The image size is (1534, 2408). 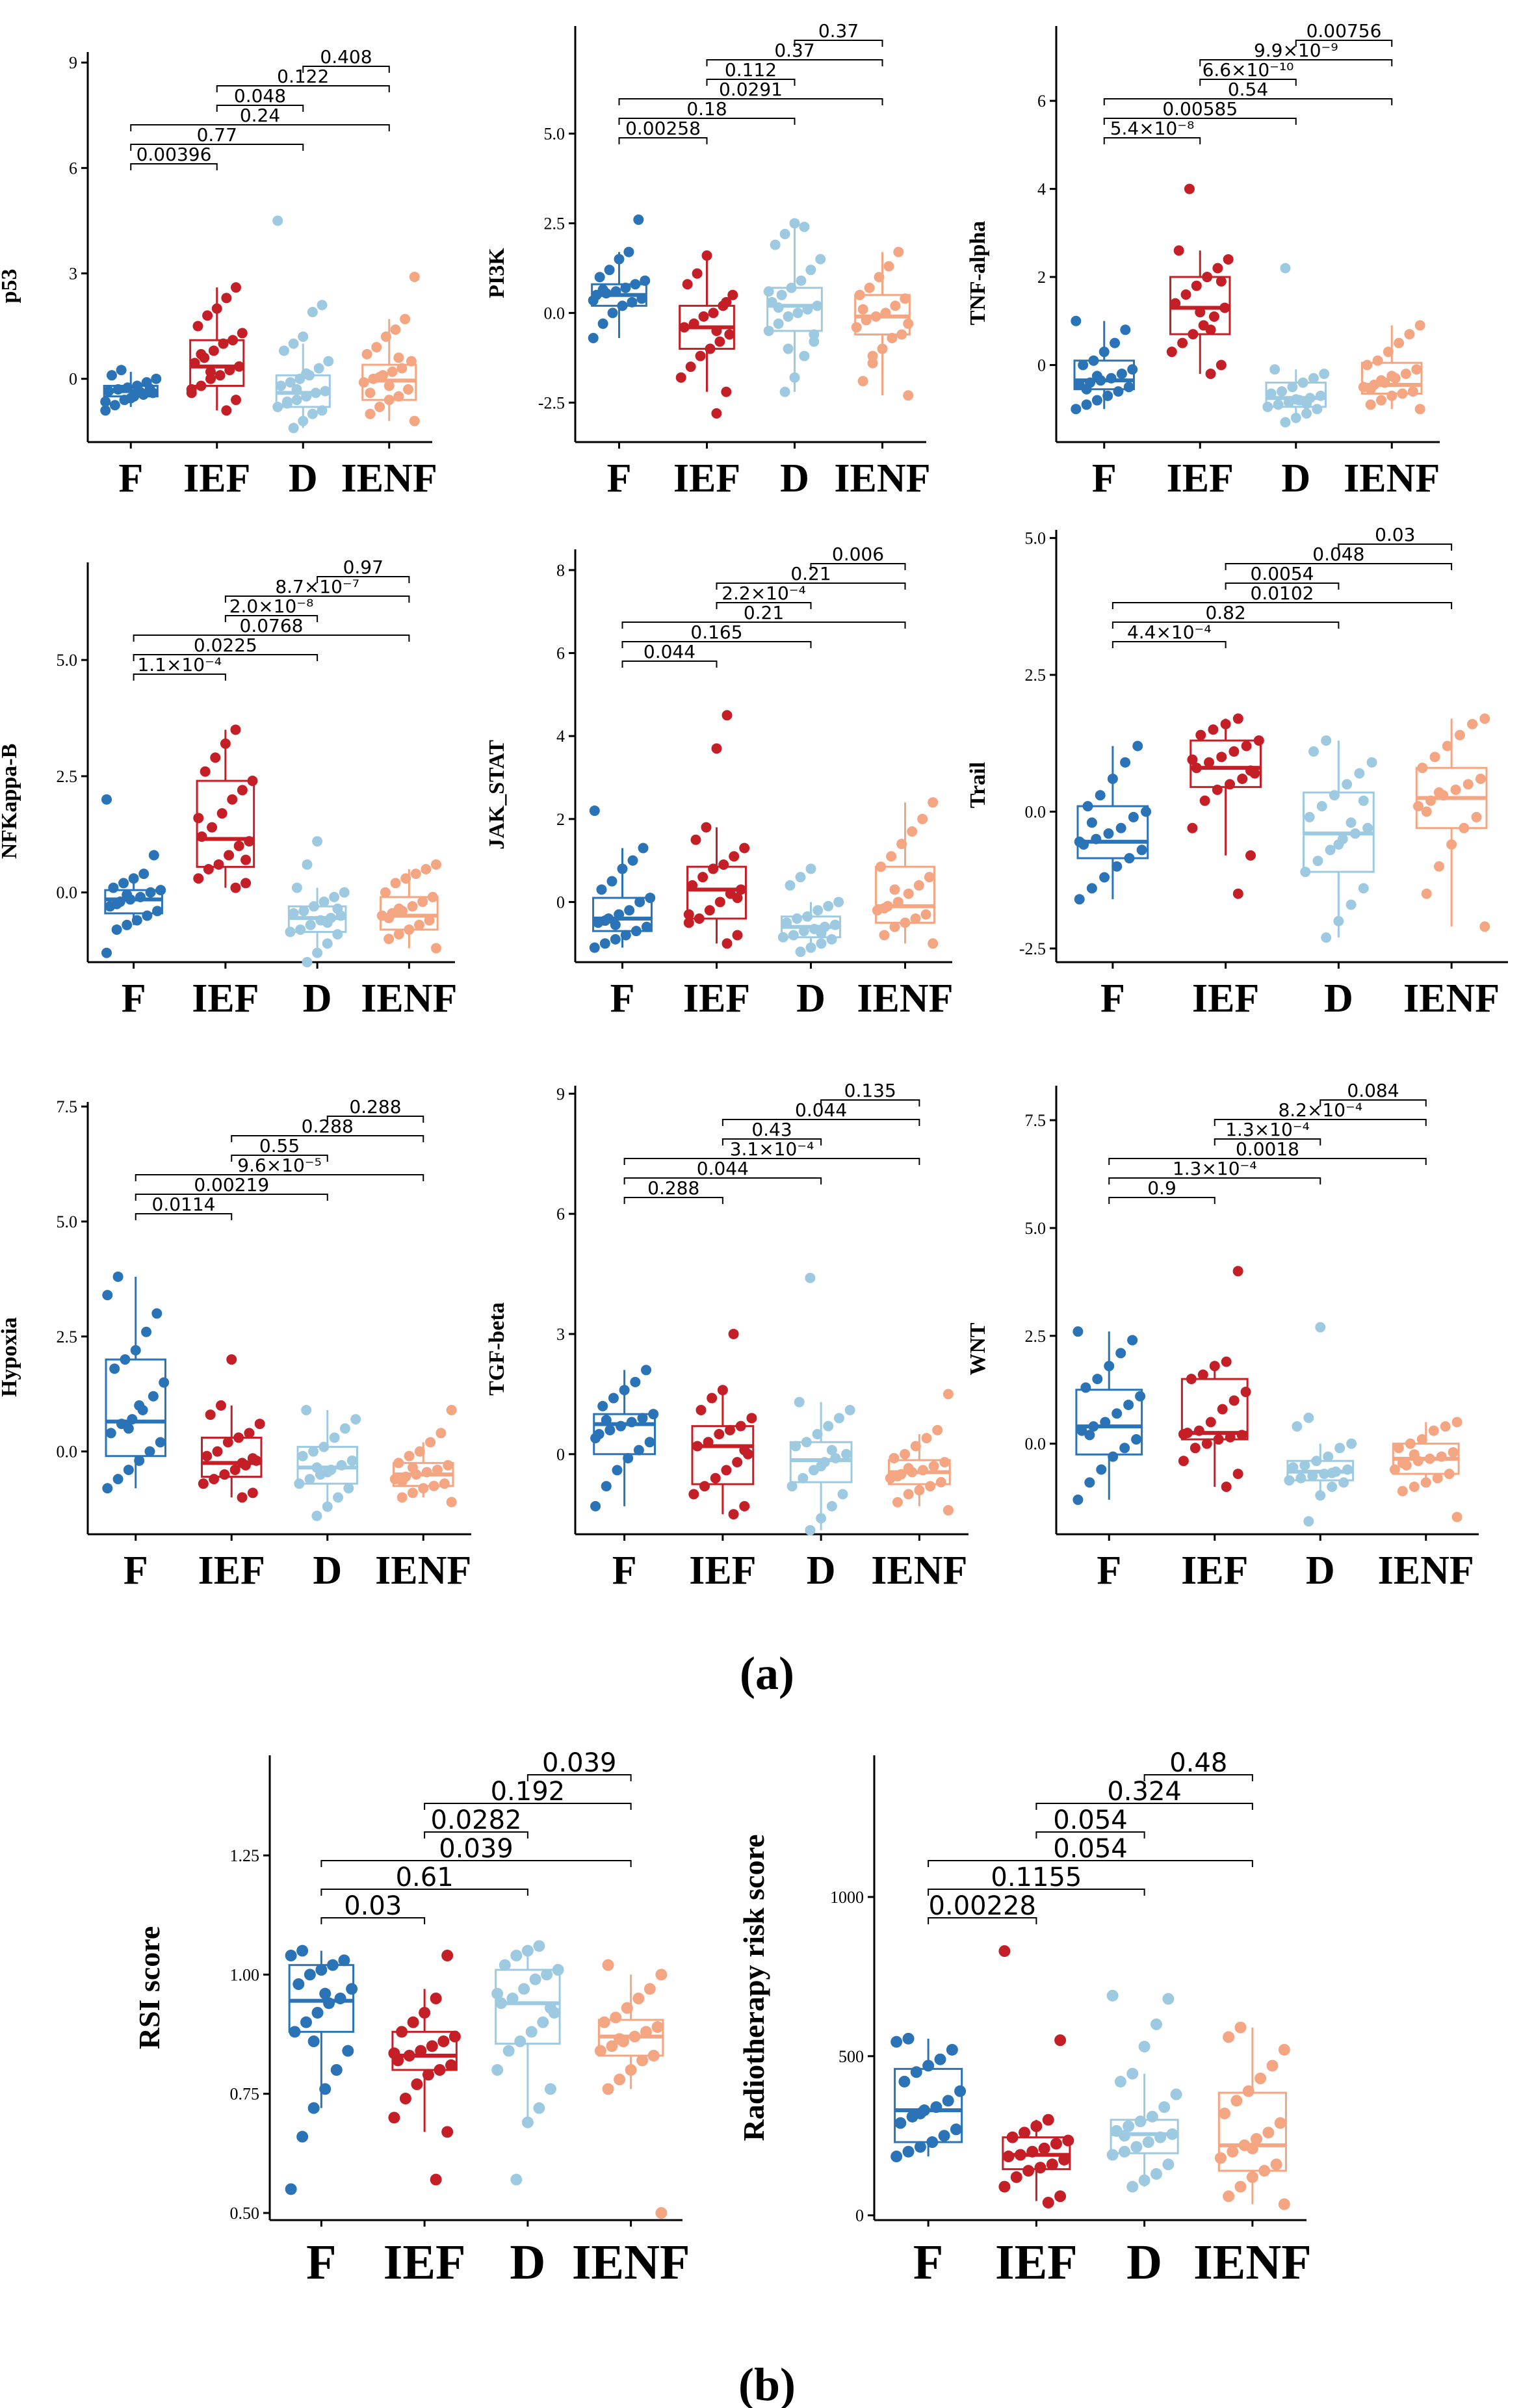 What do you see at coordinates (811, 576) in the screenshot?
I see `significance-bracket: 0.21` at bounding box center [811, 576].